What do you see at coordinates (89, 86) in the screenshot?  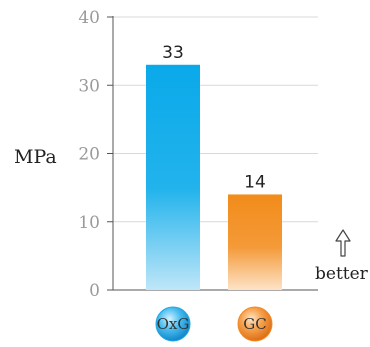 I see `y-tick-label-30: 30` at bounding box center [89, 86].